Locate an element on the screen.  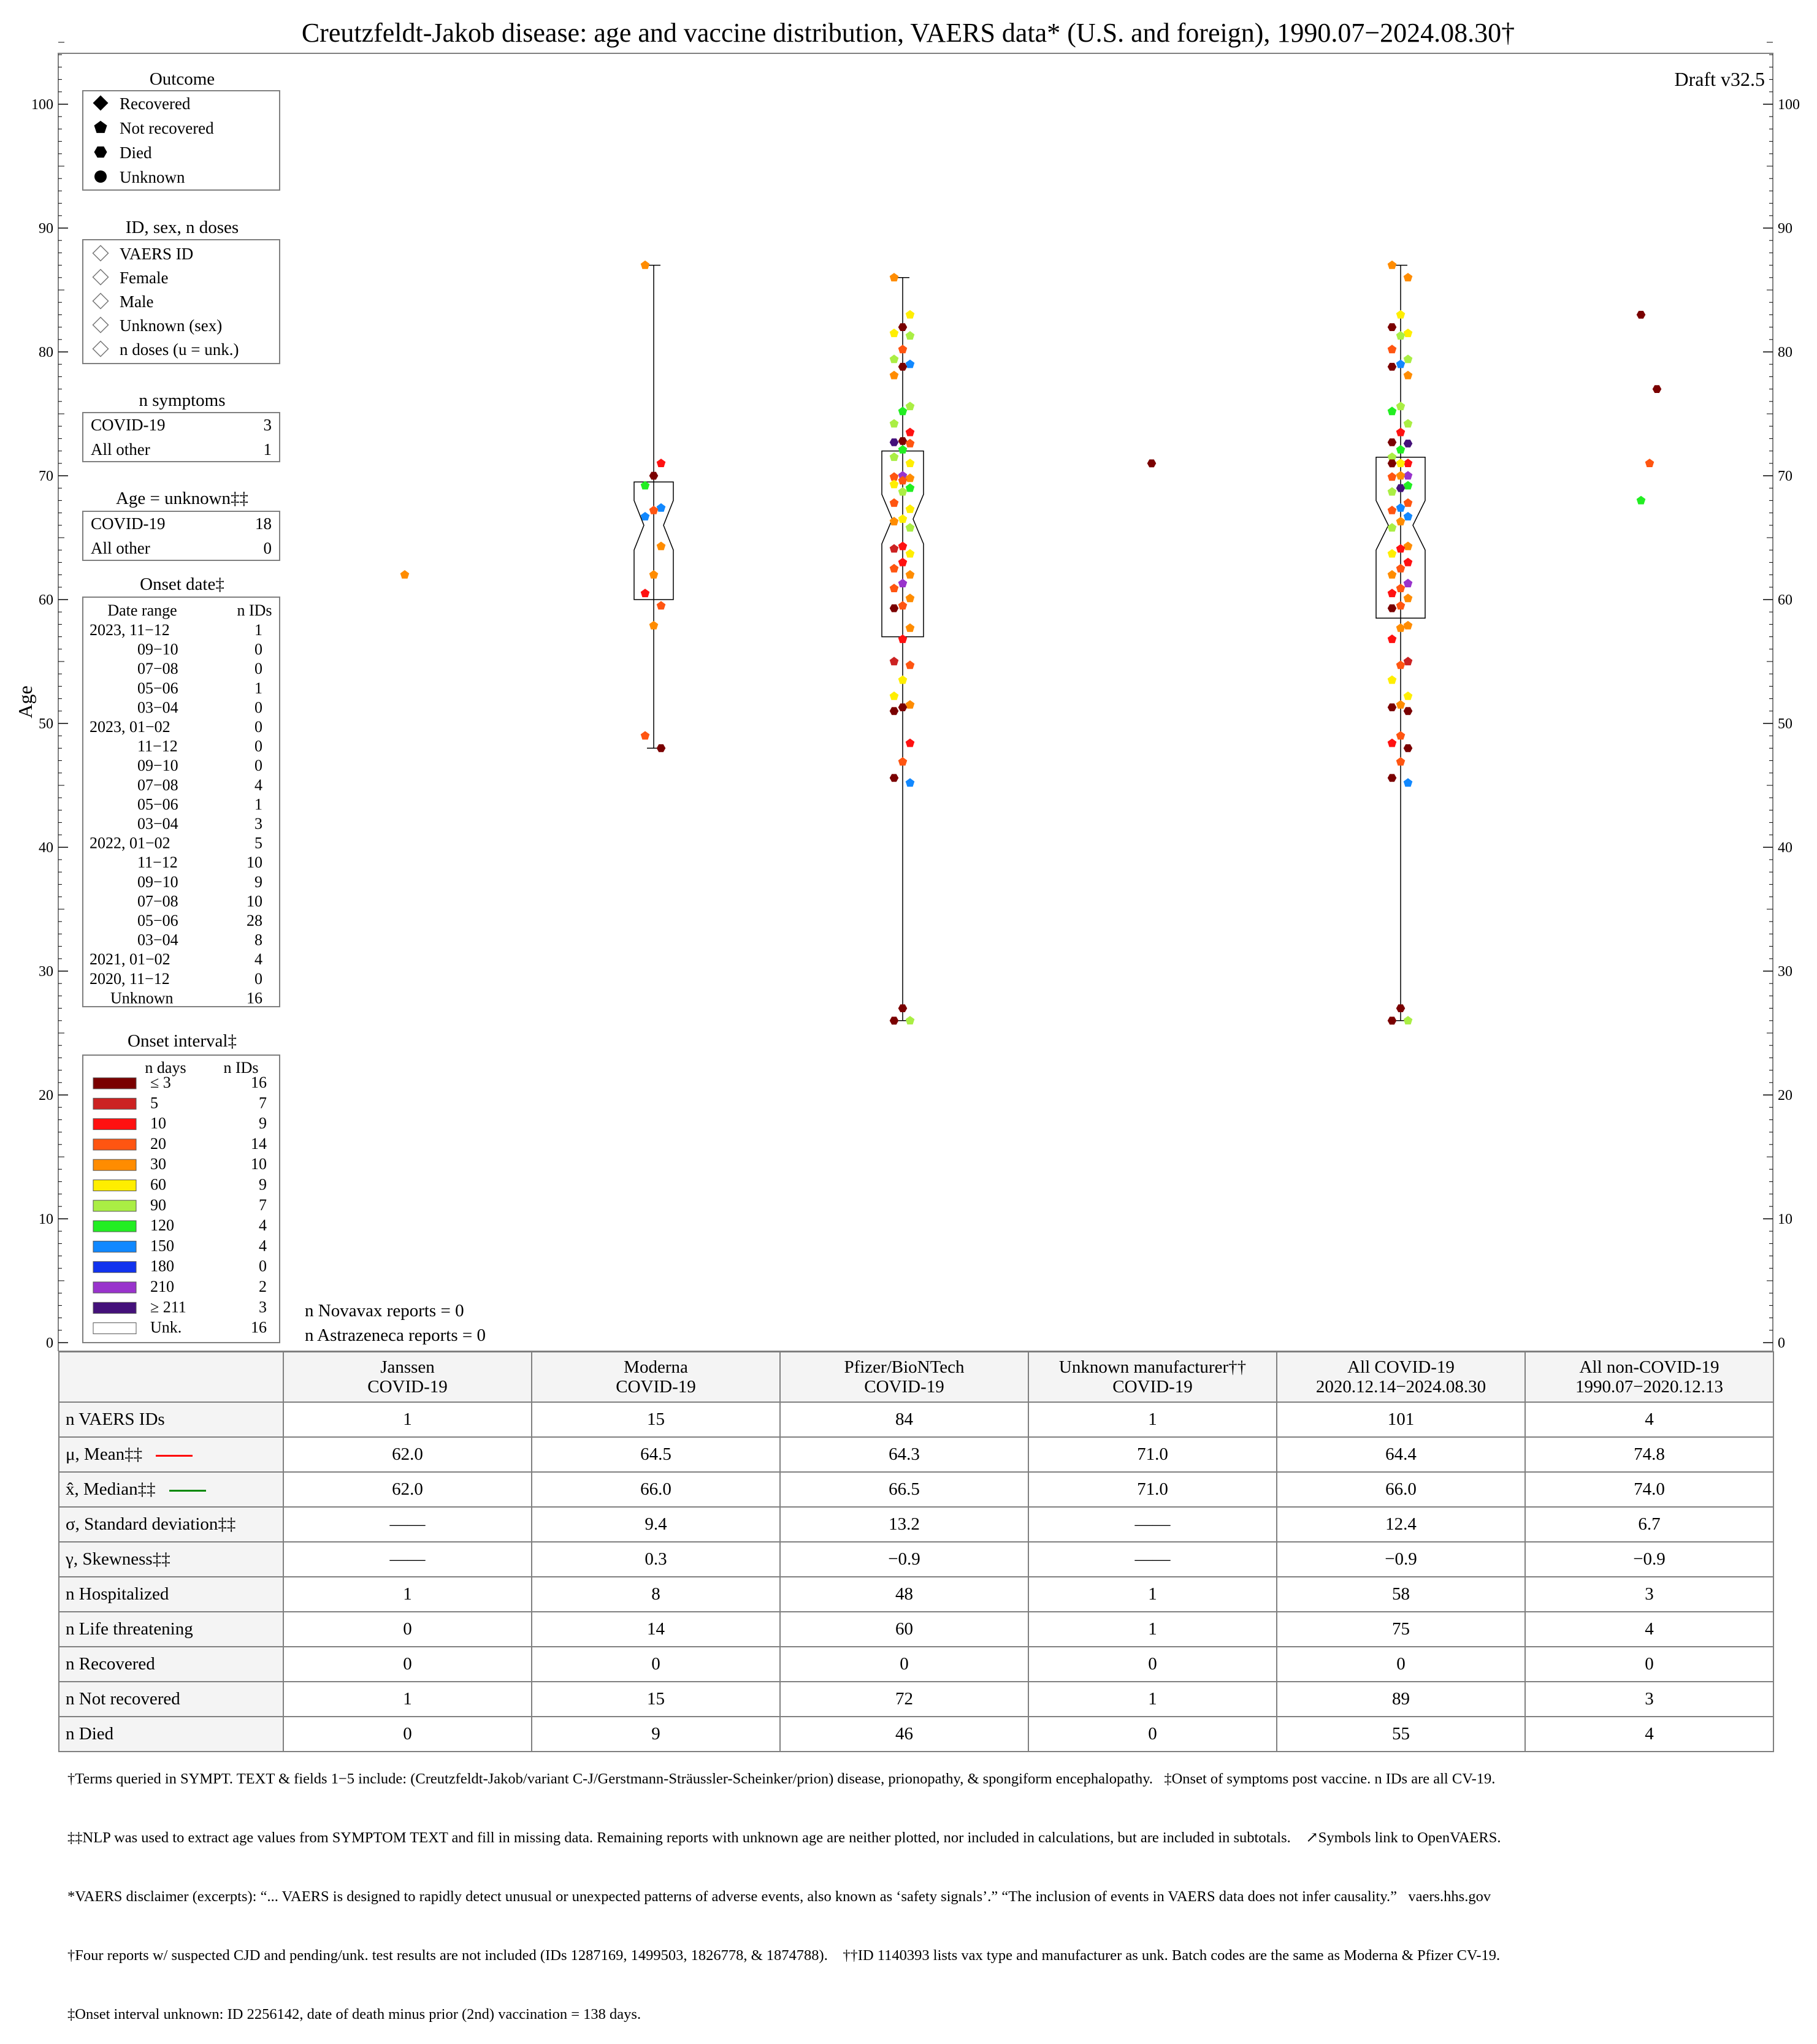
circle-icon is located at coordinates (100, 176).